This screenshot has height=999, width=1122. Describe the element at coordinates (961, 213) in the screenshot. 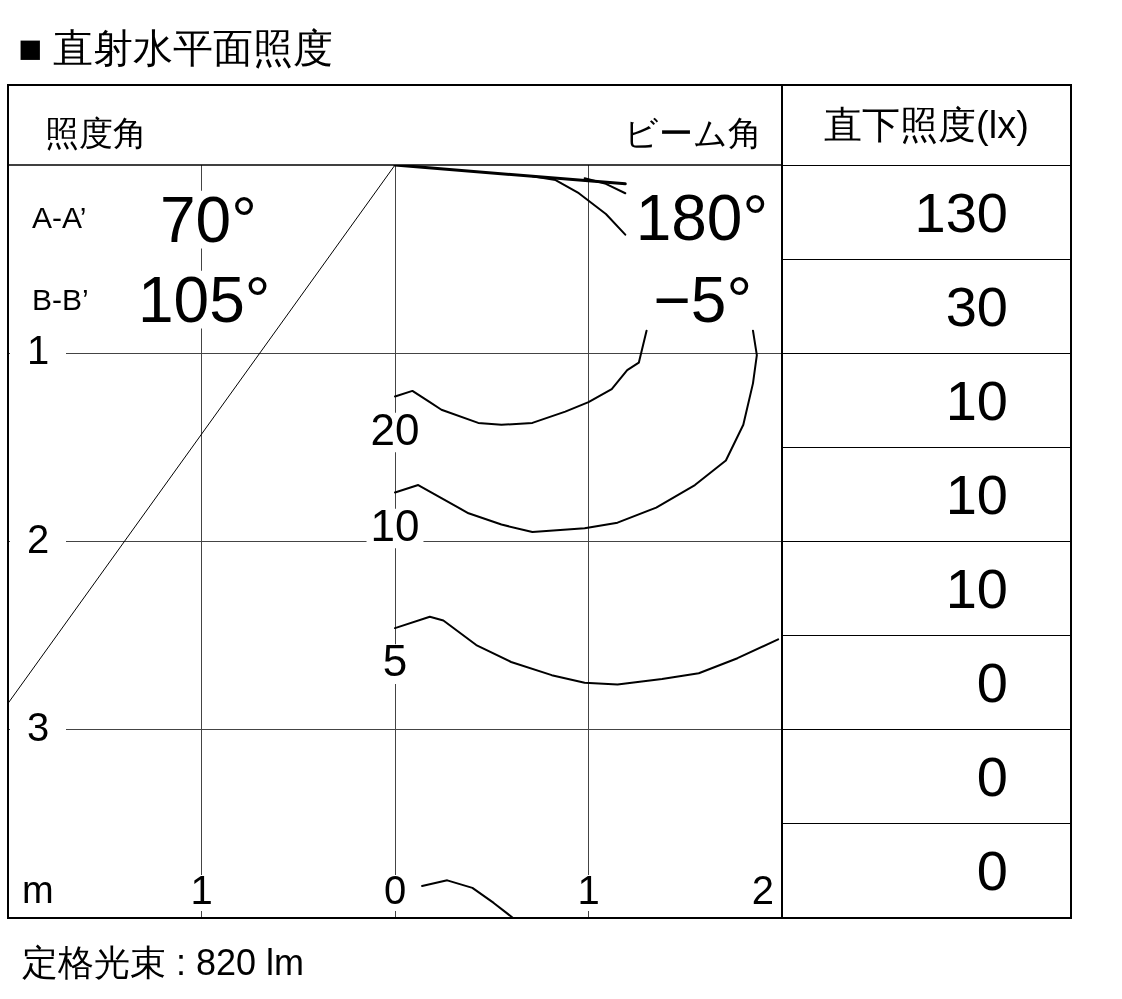

I see `data-label: 130` at that location.